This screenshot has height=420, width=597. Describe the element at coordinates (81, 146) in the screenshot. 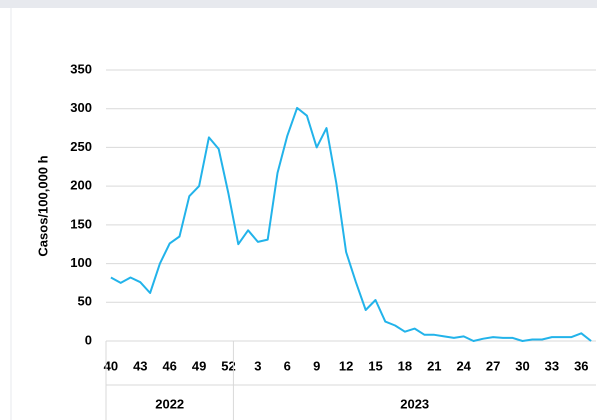

I see `y-tick-label: 250` at that location.